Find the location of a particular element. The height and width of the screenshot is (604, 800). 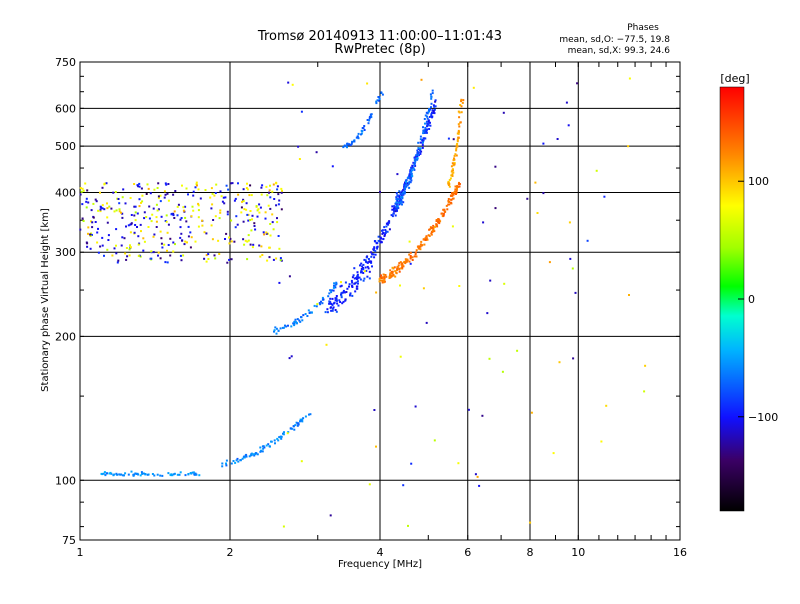

x-axis-label: Frequency [MHz] is located at coordinates (380, 564).